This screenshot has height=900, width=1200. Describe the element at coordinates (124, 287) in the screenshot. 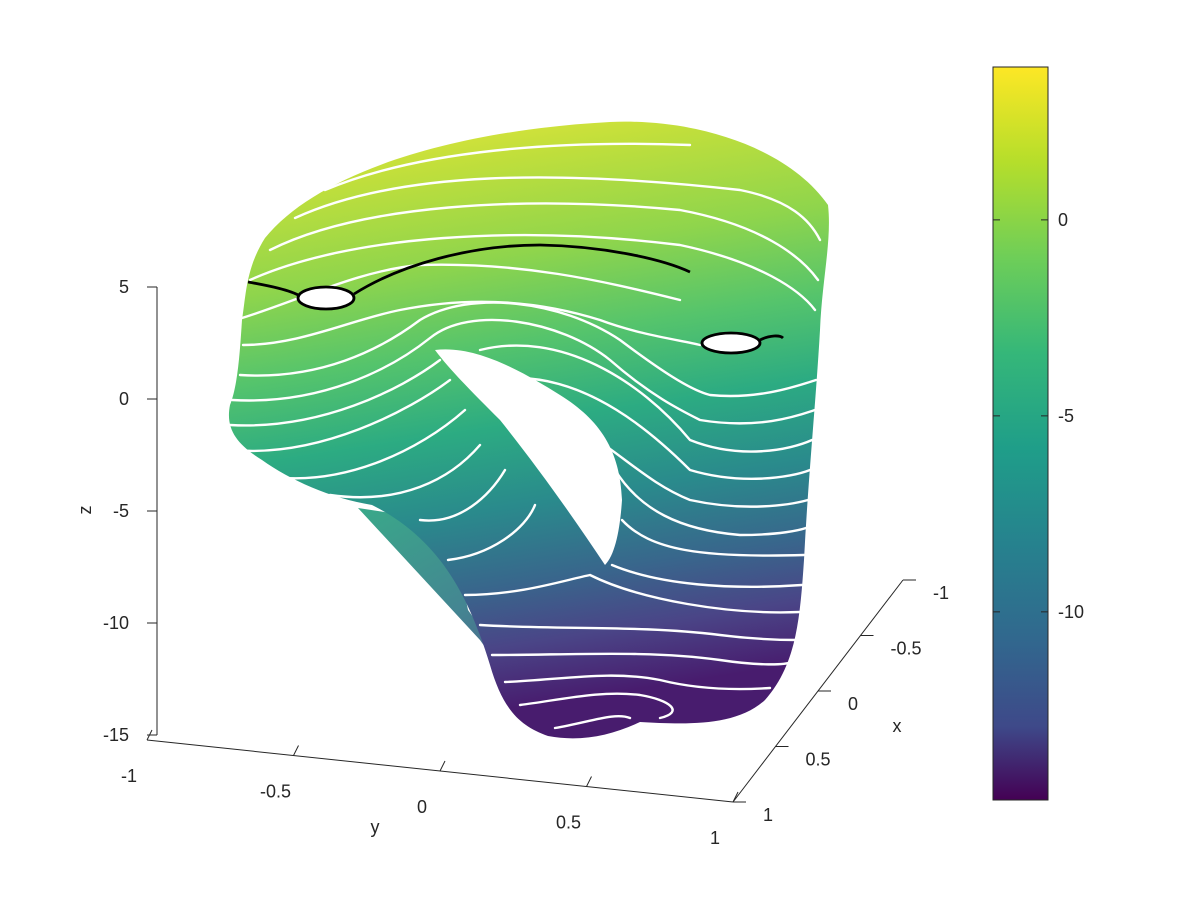

I see `z-tick-label: 5` at that location.